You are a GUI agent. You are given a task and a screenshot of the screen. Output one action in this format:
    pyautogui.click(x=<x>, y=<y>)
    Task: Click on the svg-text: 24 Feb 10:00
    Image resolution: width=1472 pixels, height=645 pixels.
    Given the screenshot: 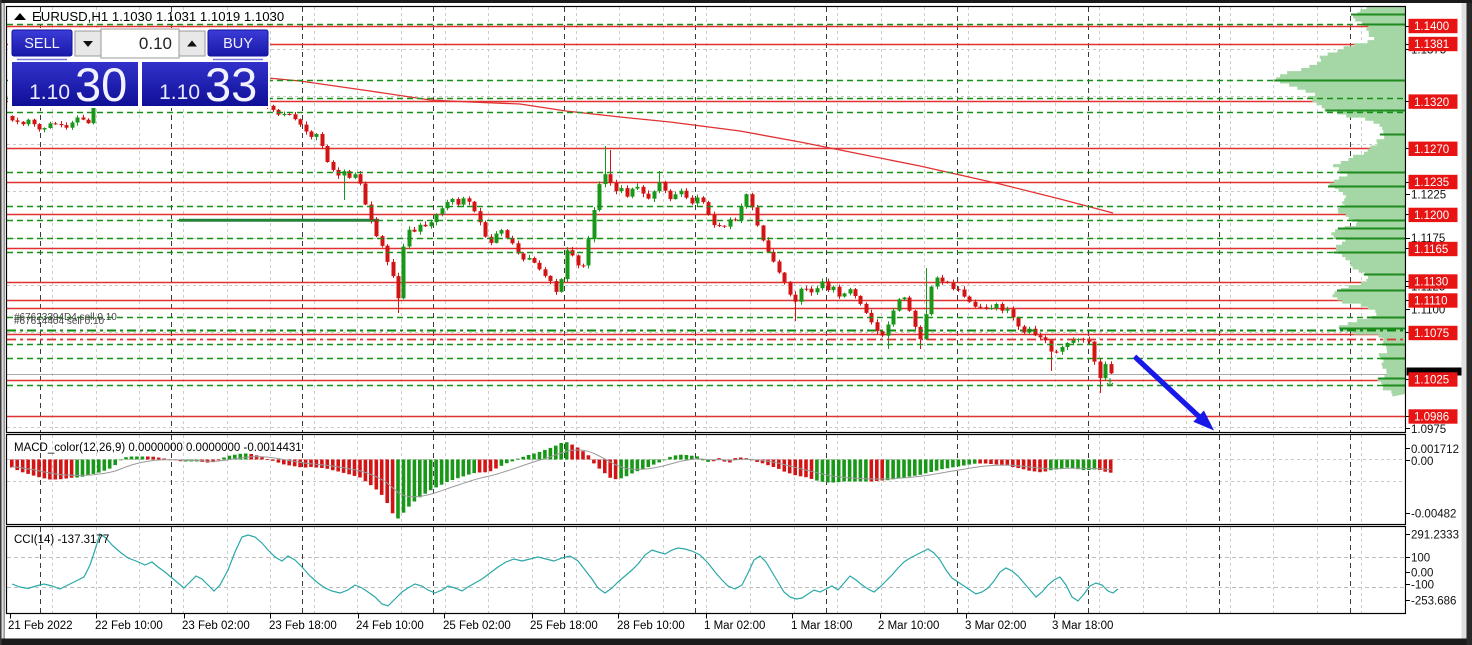 What is the action you would take?
    pyautogui.click(x=390, y=626)
    